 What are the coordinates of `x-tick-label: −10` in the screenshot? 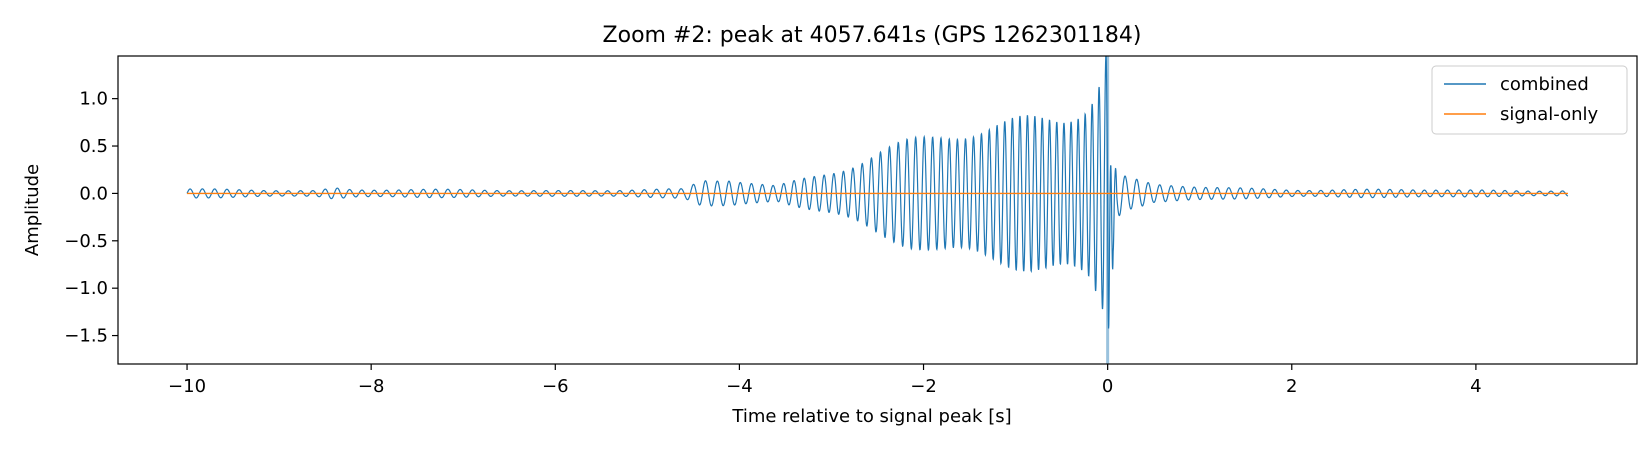 It's located at (187, 386).